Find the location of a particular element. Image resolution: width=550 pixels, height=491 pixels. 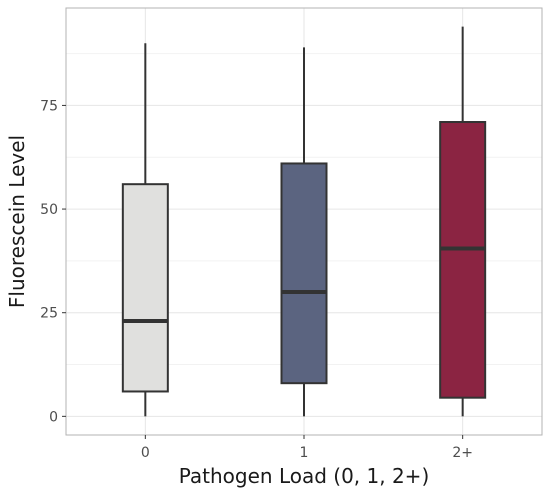

y-axis-title: Fluorescein Level is located at coordinates (17, 221).